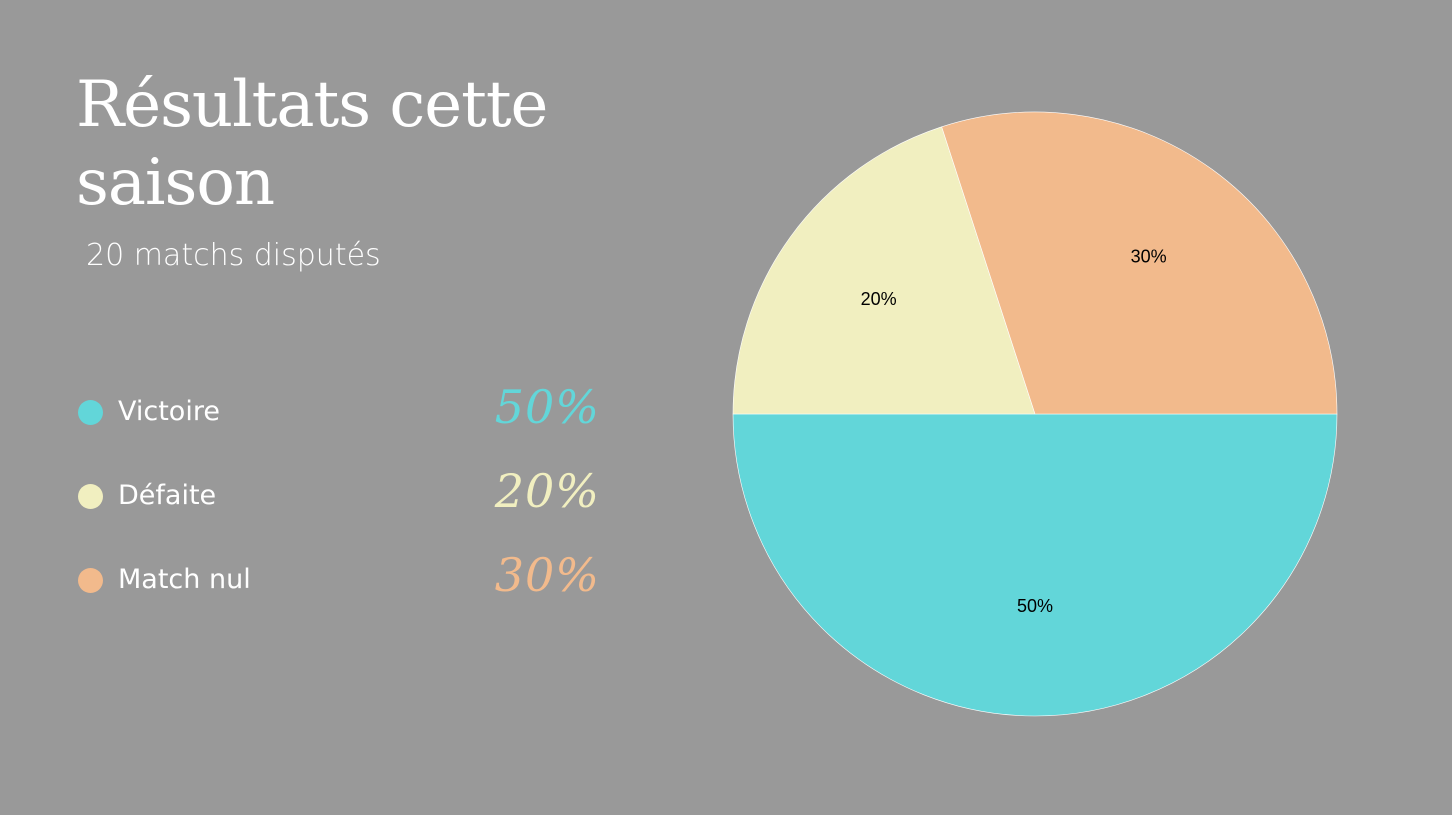 The image size is (1452, 815). Describe the element at coordinates (884, 270) in the screenshot. I see `pie-slice-defaite` at that location.